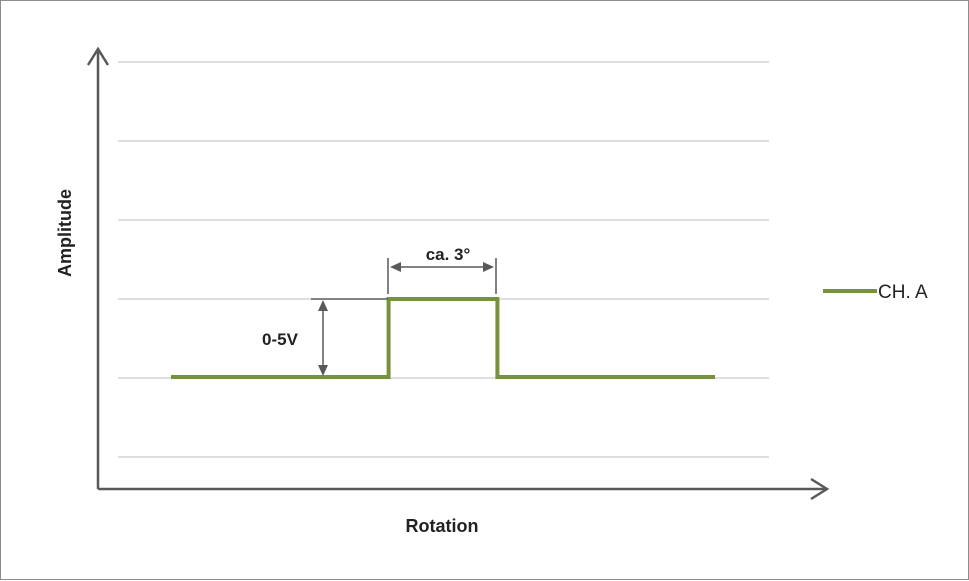 The image size is (969, 581). I want to click on series-layer, so click(443, 338).